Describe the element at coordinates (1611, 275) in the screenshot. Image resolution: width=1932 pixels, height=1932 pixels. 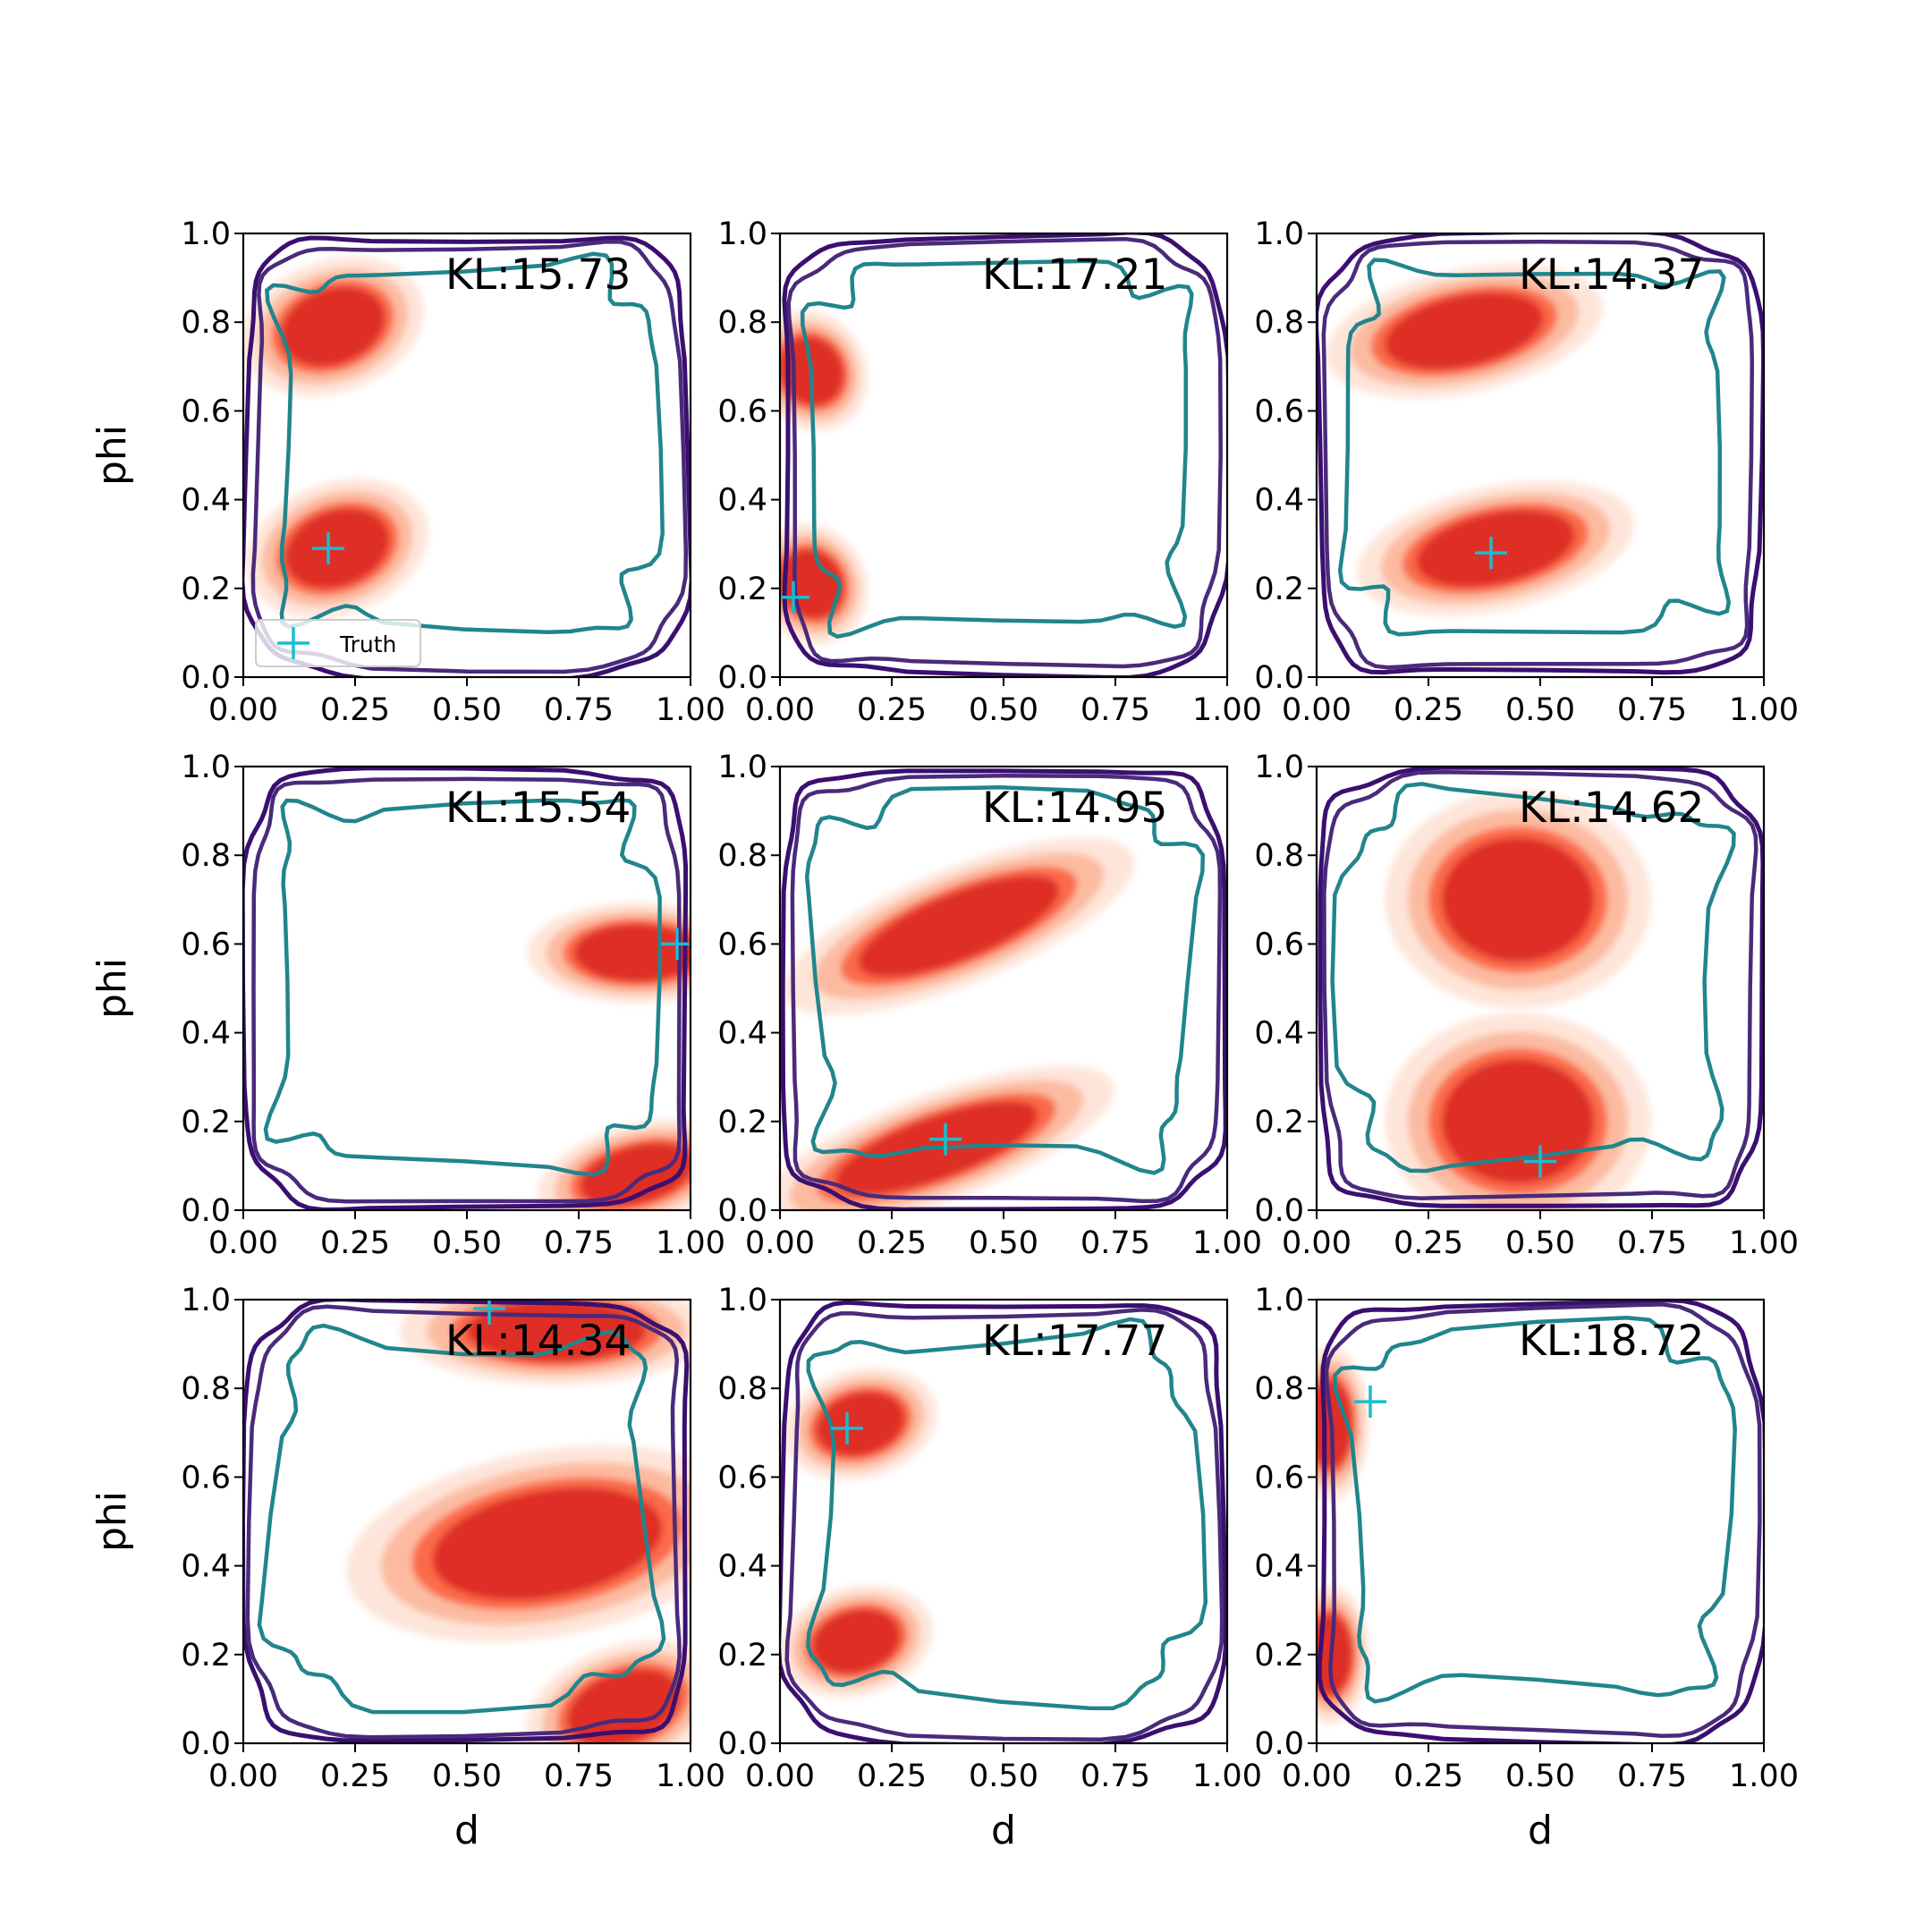
I see `kl-label: KL:14.37` at that location.